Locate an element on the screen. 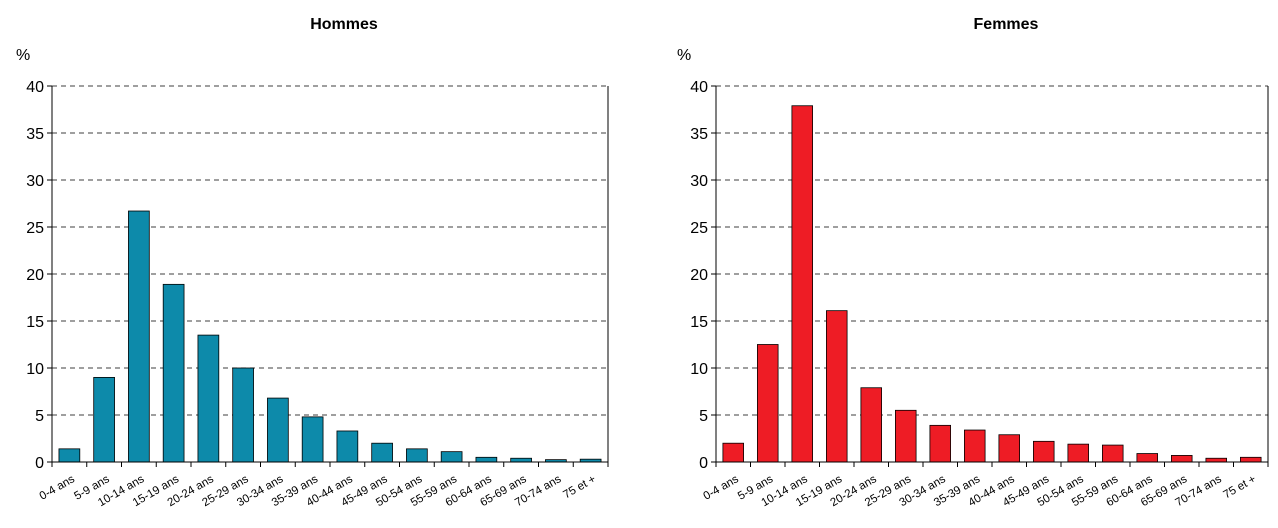 The width and height of the screenshot is (1278, 528). bar-70-74-ans is located at coordinates (1216, 460).